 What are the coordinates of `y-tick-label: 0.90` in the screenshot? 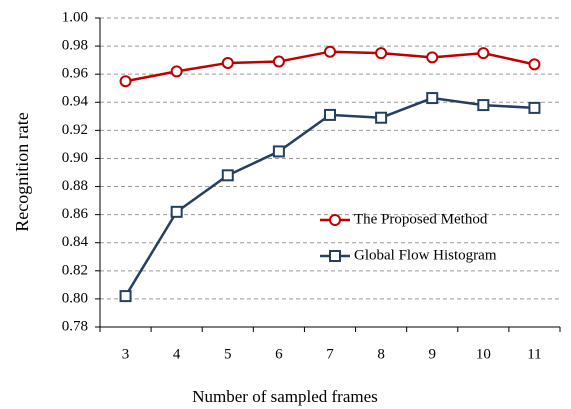 It's located at (75, 158).